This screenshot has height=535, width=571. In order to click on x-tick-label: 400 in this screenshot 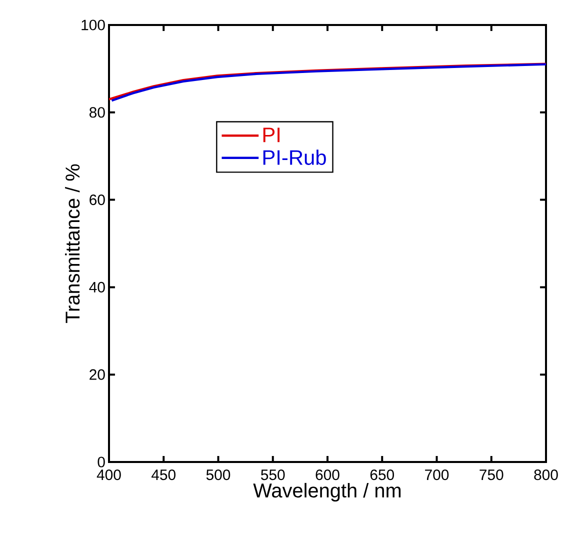, I will do `click(108, 475)`.